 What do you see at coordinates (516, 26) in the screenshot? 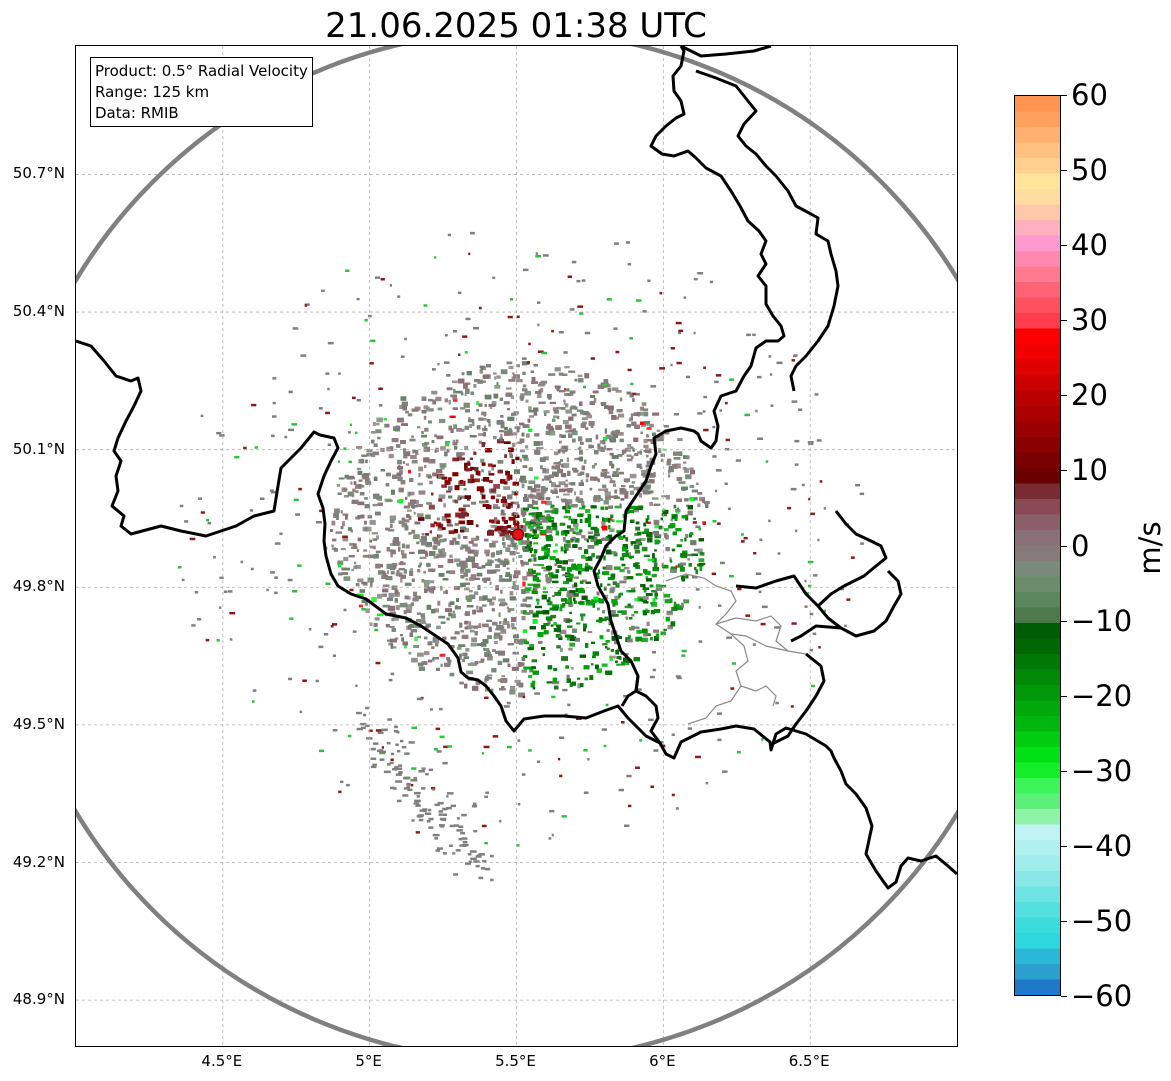
I see `chart-title: 21.06.2025 01:38 UTC` at bounding box center [516, 26].